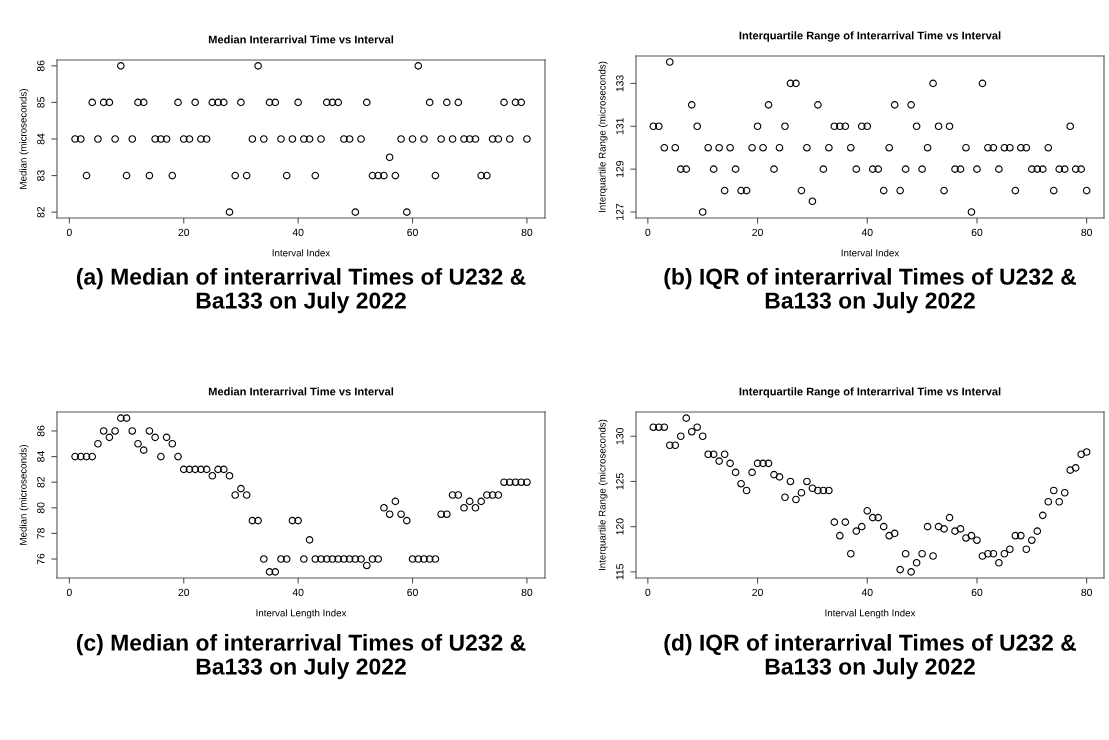 Image resolution: width=1109 pixels, height=740 pixels. What do you see at coordinates (301, 291) in the screenshot?
I see `text: (a) Median of interarrival Times of U232 & Ba133 on July 2022` at bounding box center [301, 291].